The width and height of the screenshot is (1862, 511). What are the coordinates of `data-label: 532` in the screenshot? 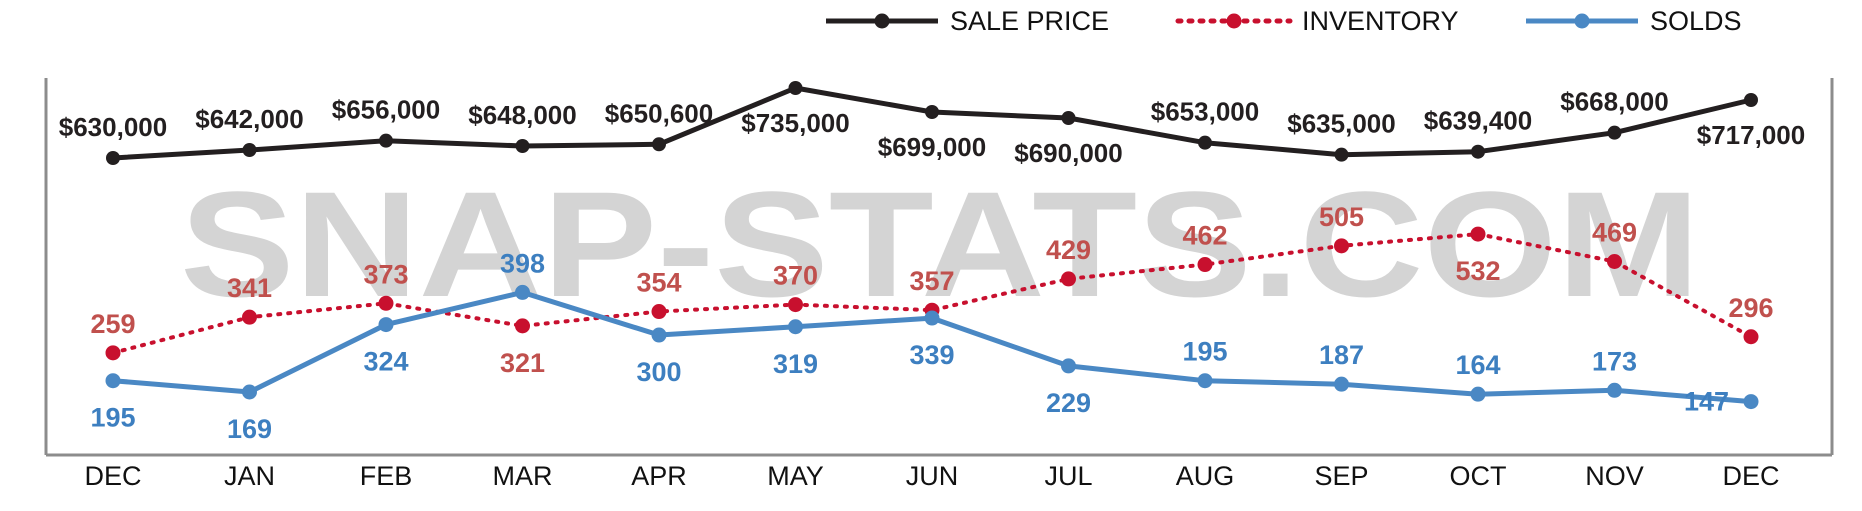 It's located at (1477, 271).